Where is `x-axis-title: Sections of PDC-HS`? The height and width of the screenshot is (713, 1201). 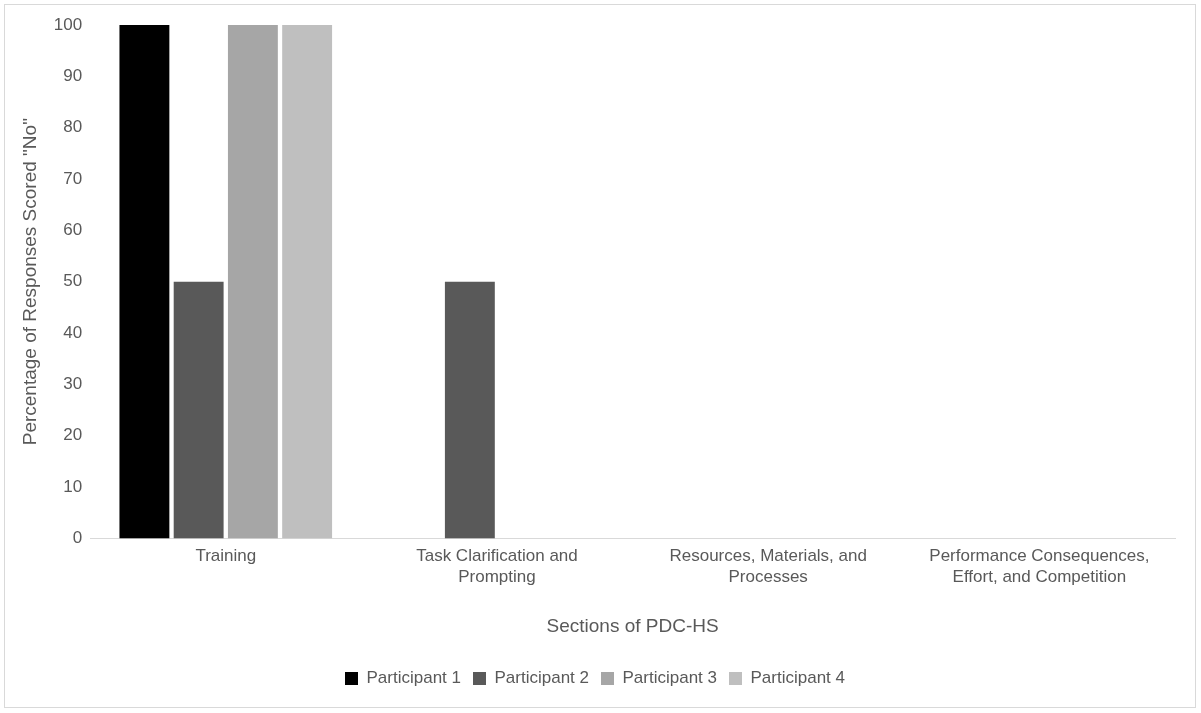 x-axis-title: Sections of PDC-HS is located at coordinates (632, 625).